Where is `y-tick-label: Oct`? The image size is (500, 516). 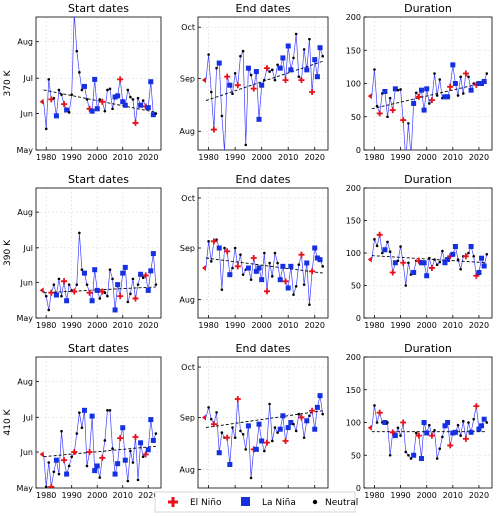
y-tick-label: Oct is located at coordinates (188, 367).